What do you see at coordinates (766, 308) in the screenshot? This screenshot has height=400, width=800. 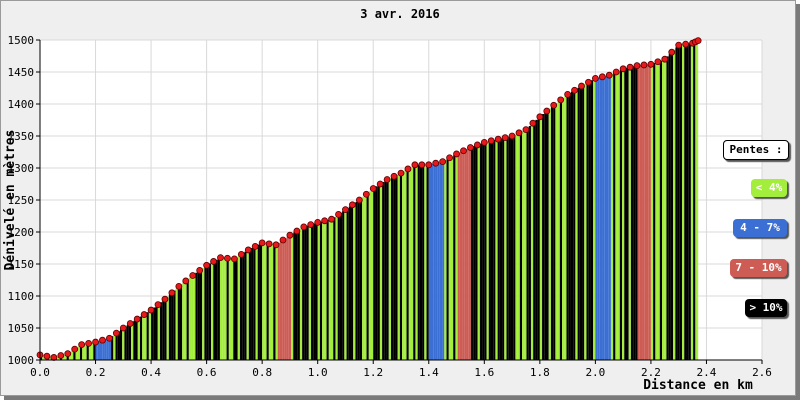 I see `legend-item-gt10: > 10%` at bounding box center [766, 308].